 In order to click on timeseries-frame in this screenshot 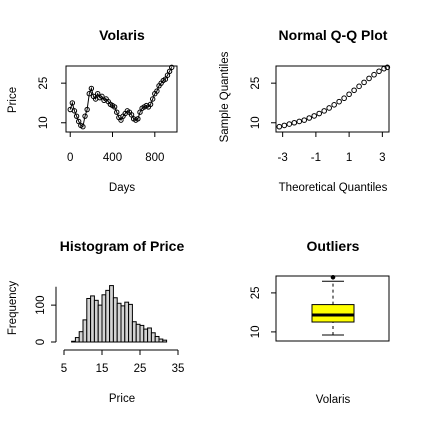, I will do `click(121, 99)`.